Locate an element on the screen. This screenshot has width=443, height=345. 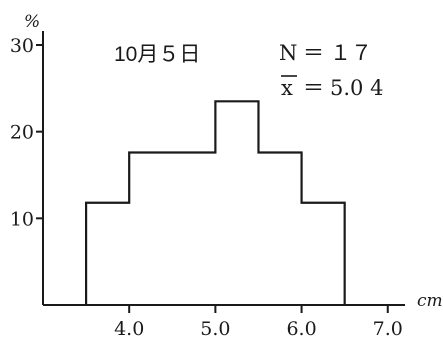
y-tick-label-30: 30 is located at coordinates (22, 46).